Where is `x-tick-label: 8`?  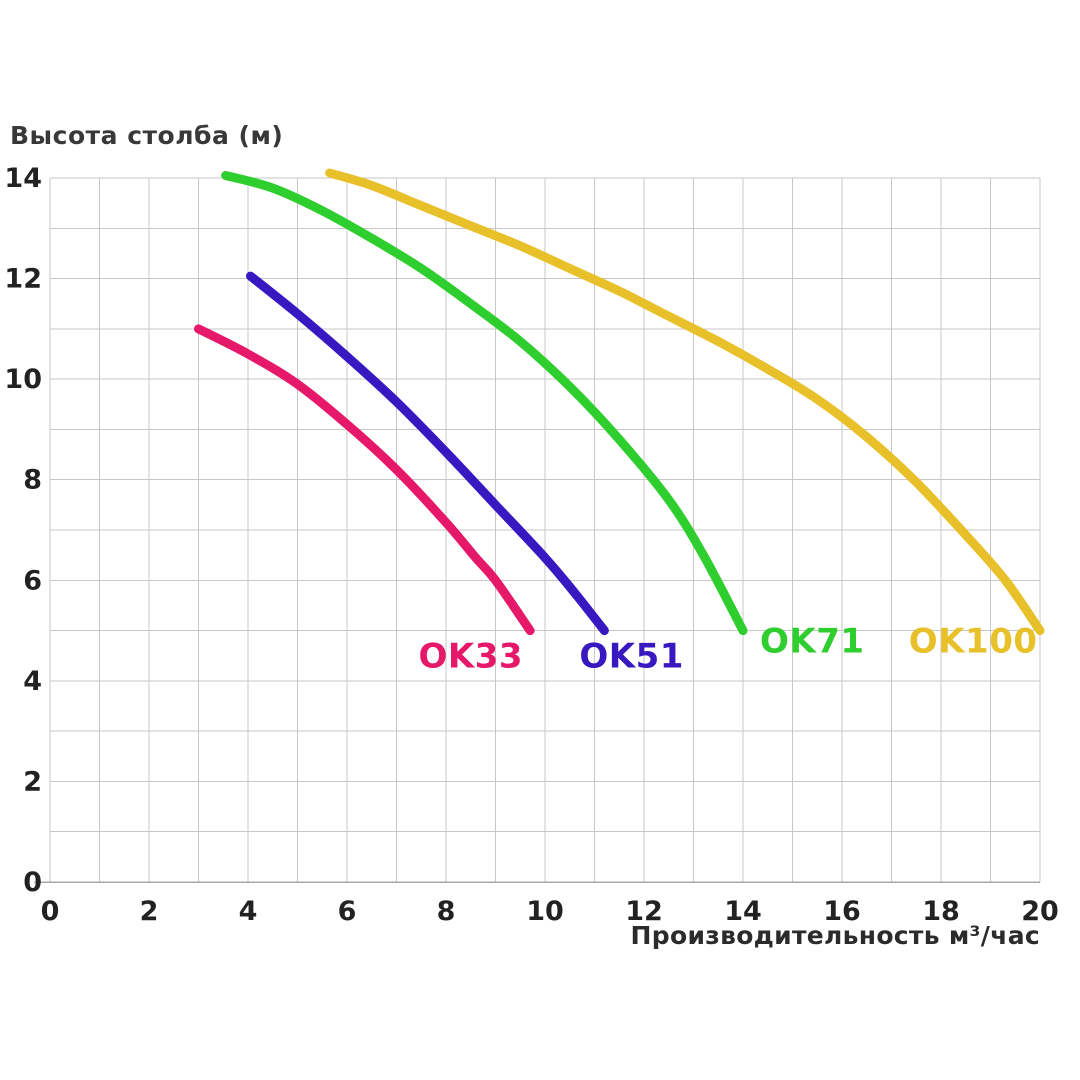
x-tick-label: 8 is located at coordinates (446, 911).